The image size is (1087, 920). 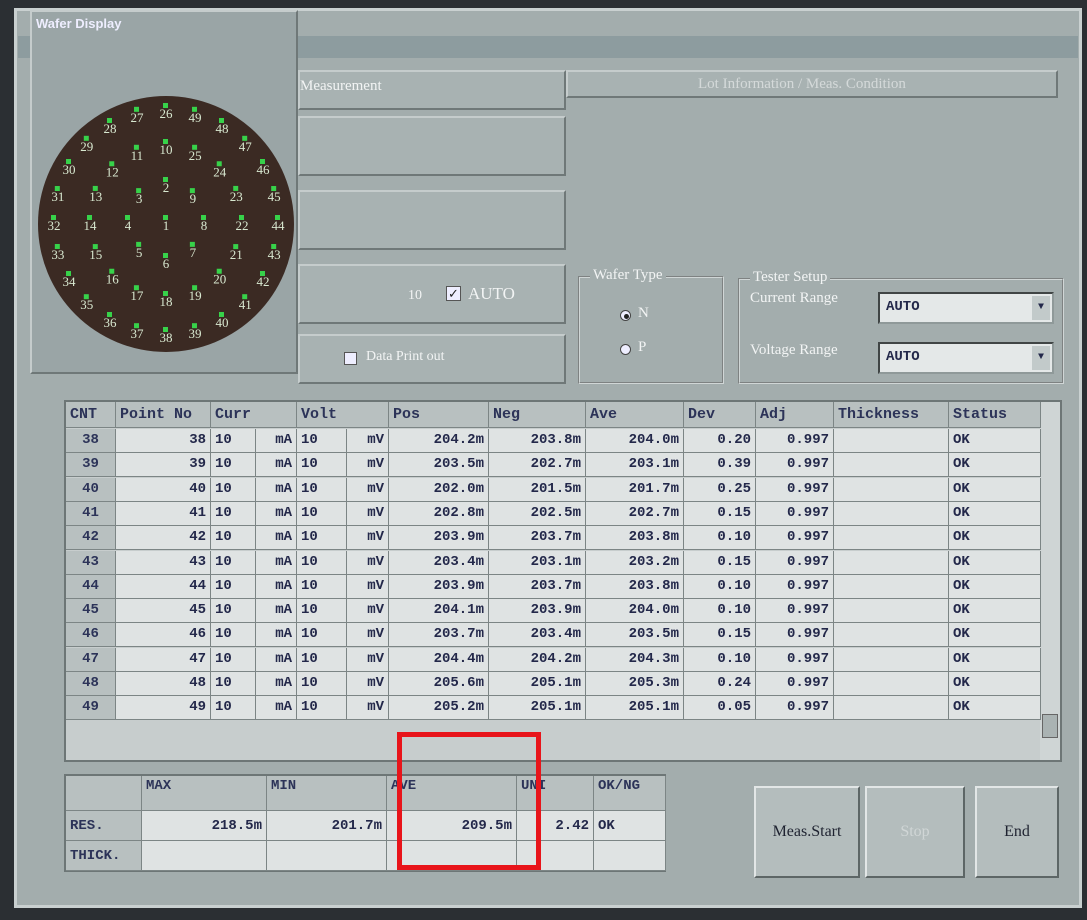 What do you see at coordinates (966, 358) in the screenshot?
I see `voltage-combo: AUTO ▼` at bounding box center [966, 358].